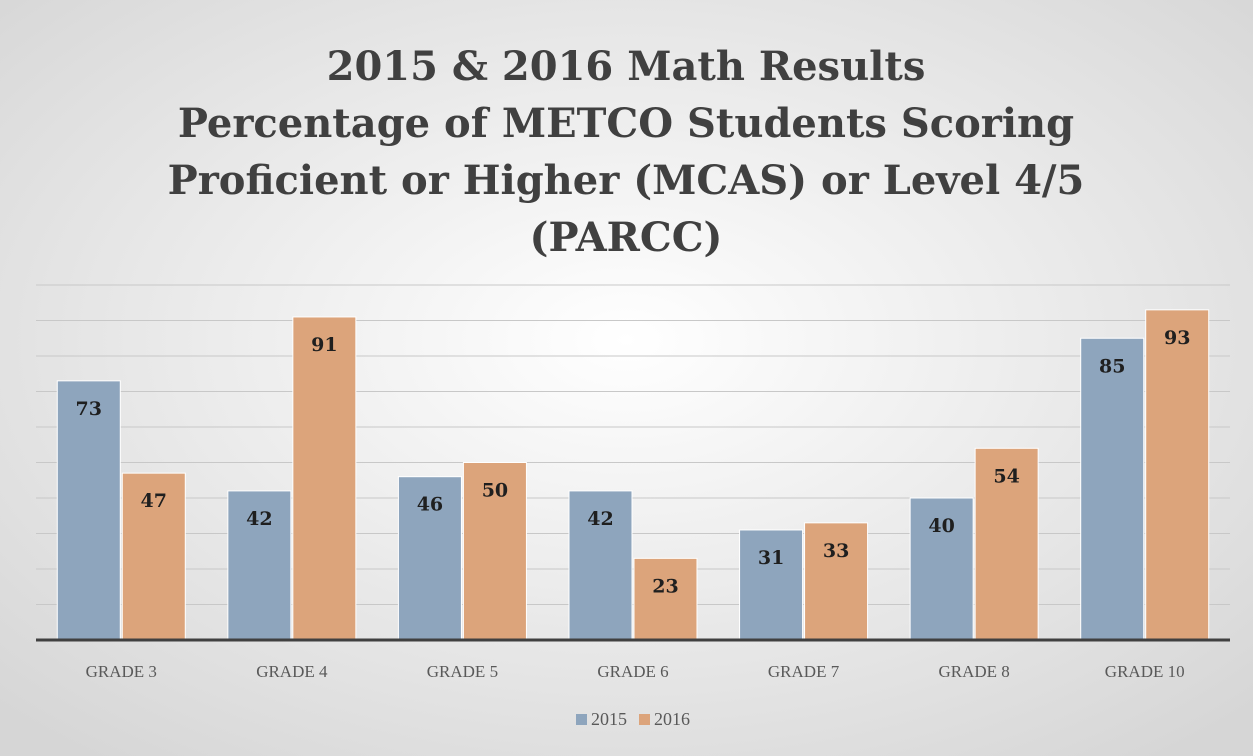 Image resolution: width=1253 pixels, height=756 pixels. What do you see at coordinates (1177, 338) in the screenshot?
I see `data-label: 93` at bounding box center [1177, 338].